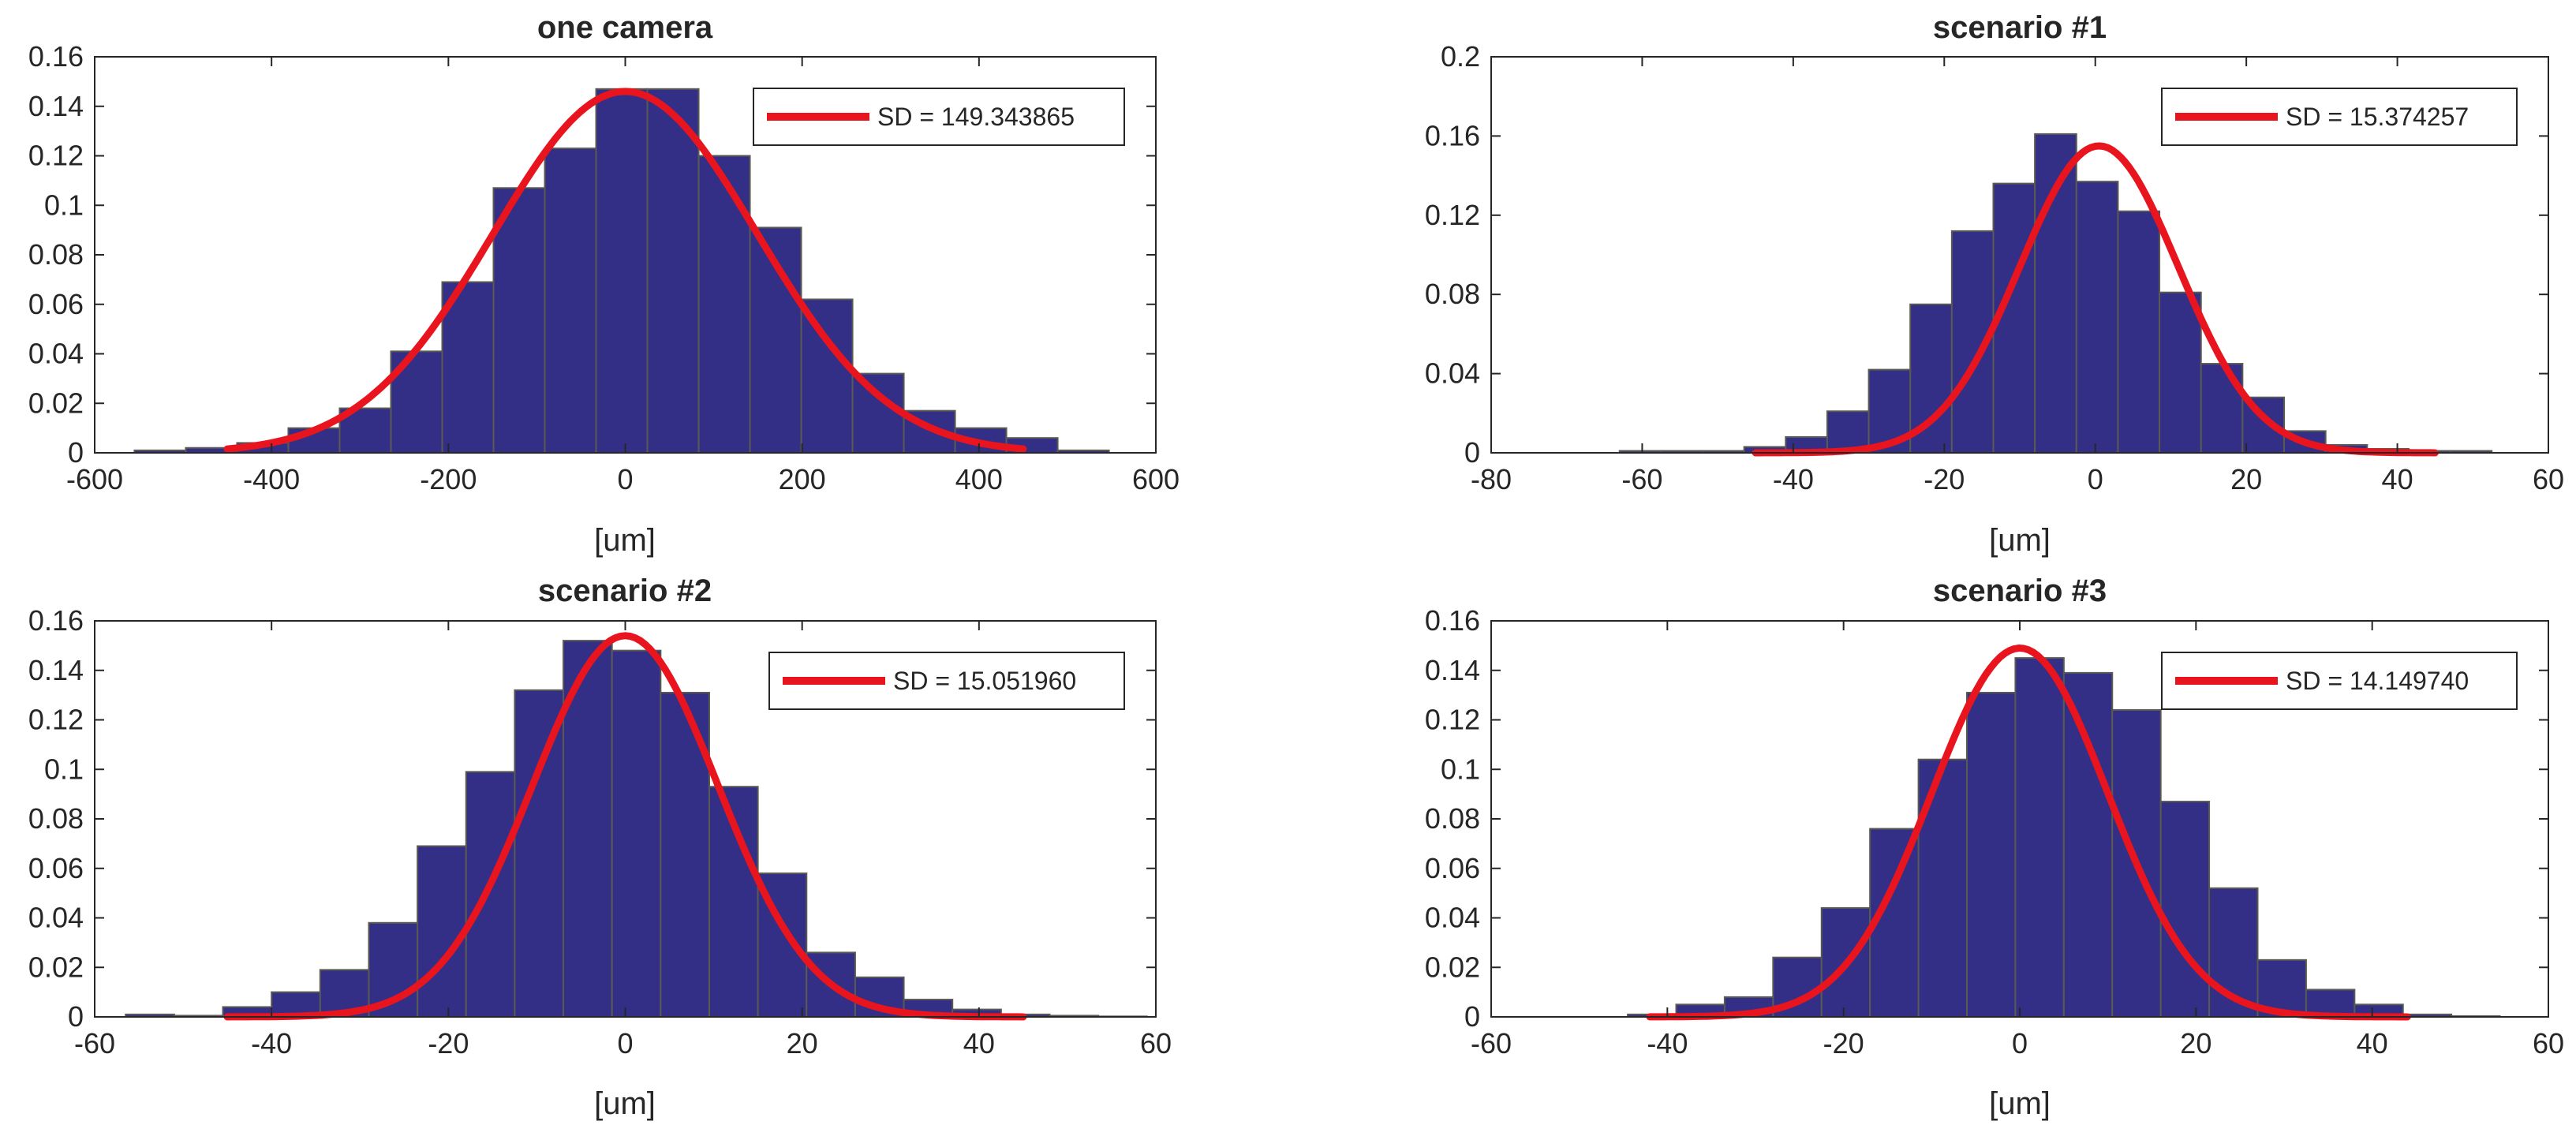 The image size is (2576, 1136). I want to click on panel-title: scenario #1, so click(2020, 27).